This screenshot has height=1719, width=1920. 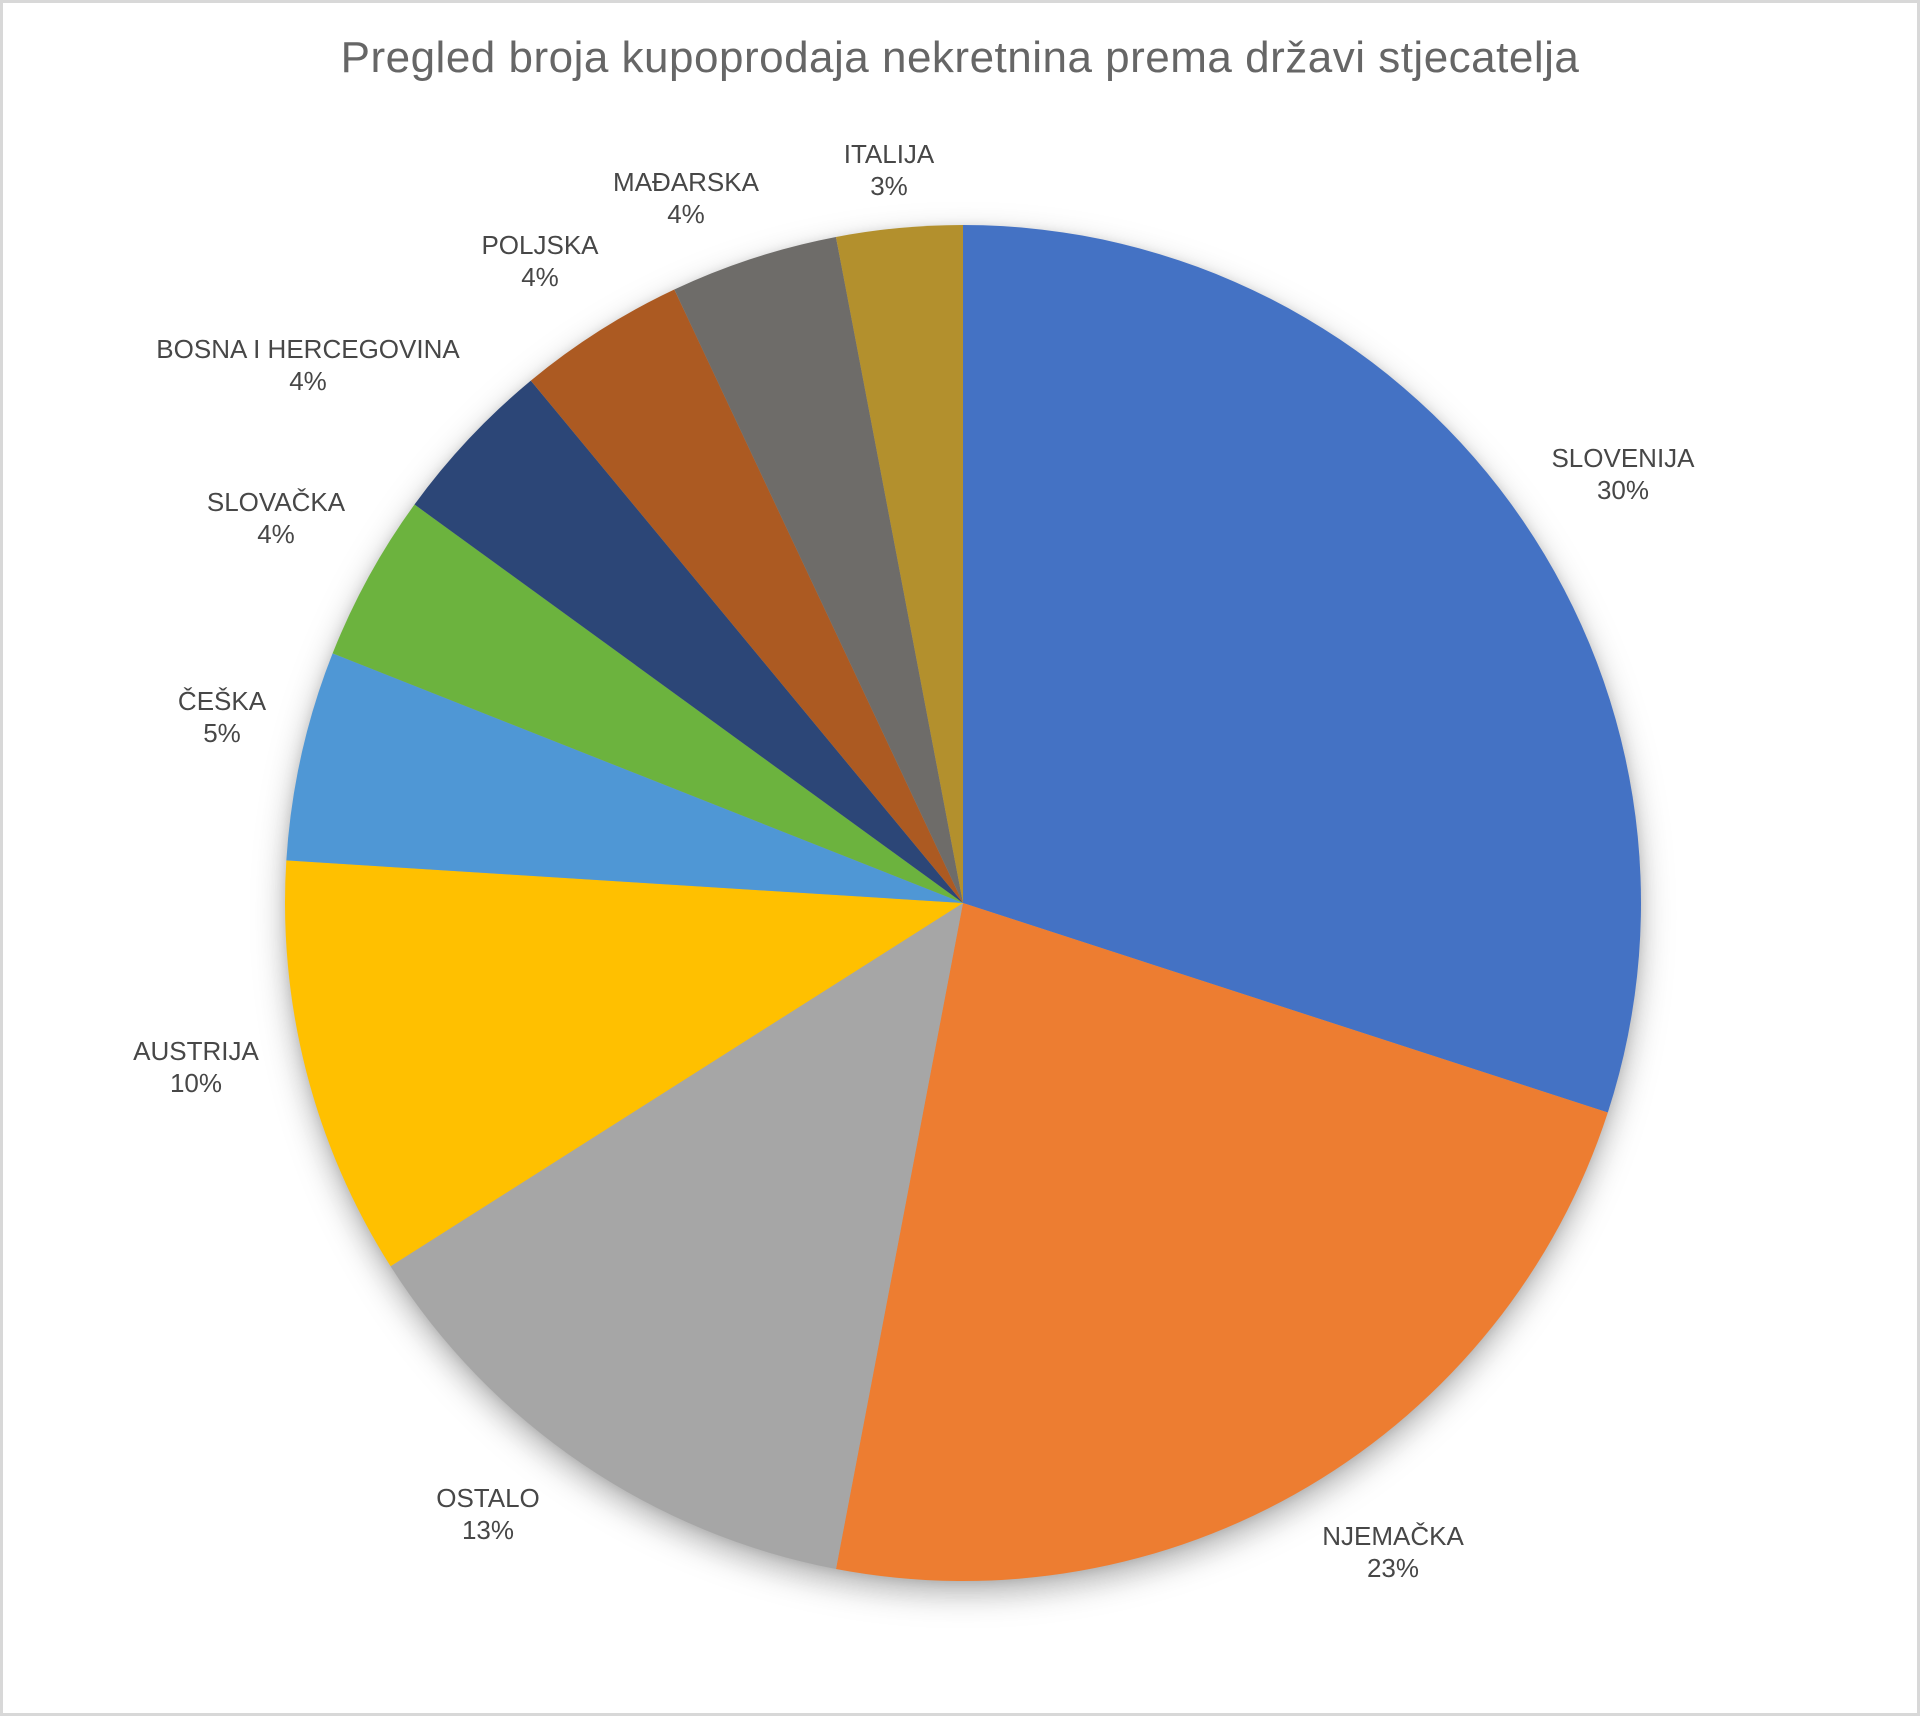 I want to click on pie-slice-ceska, so click(x=625, y=778).